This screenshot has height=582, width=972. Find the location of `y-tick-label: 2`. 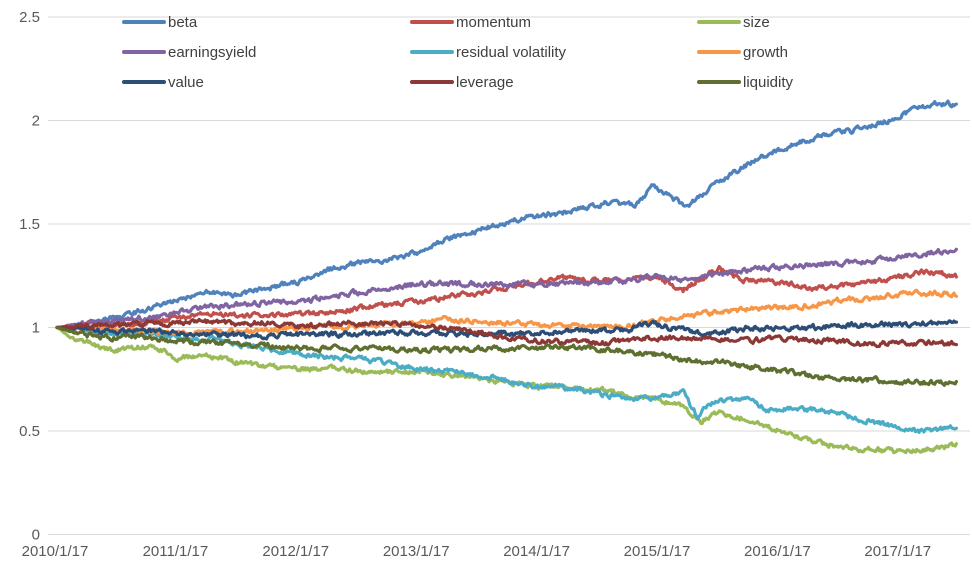

y-tick-label: 2 is located at coordinates (36, 121).